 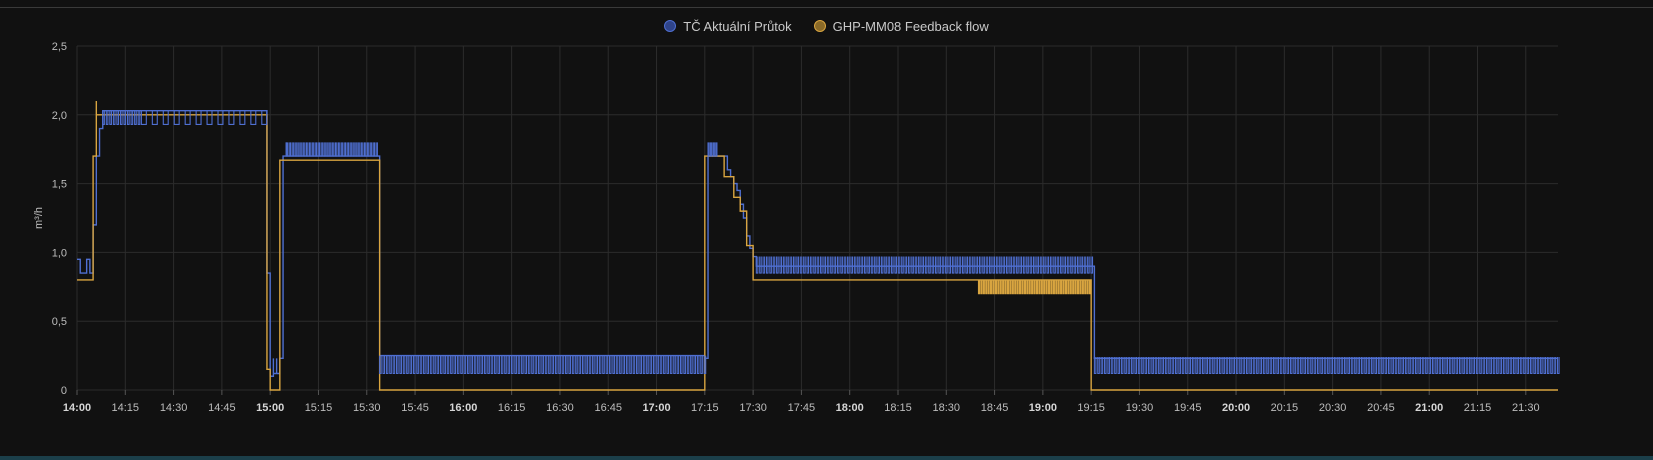 I want to click on x-tick-label: 17:15, so click(x=705, y=408).